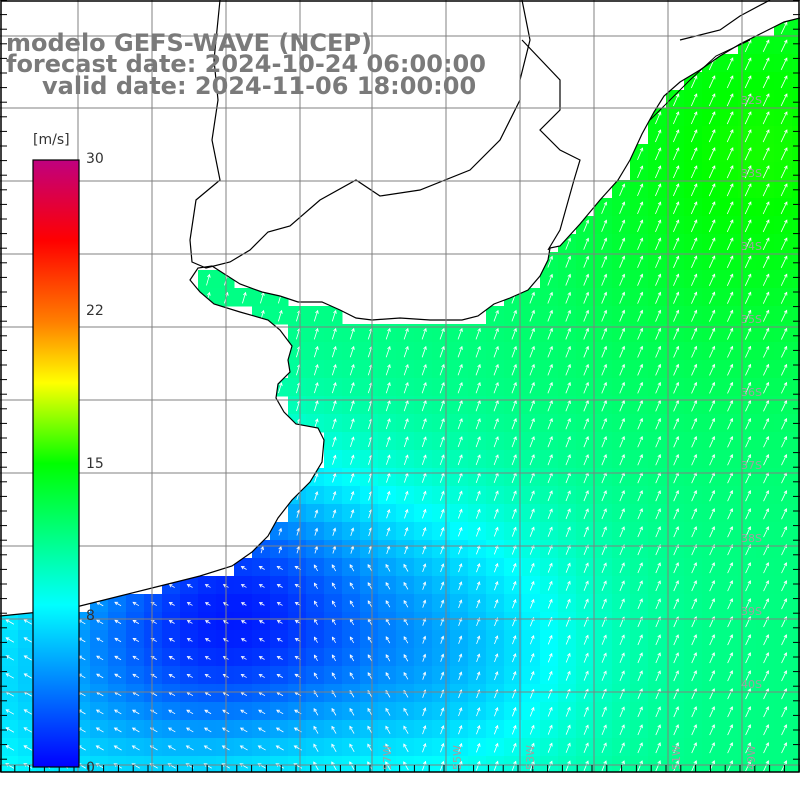 Image resolution: width=800 pixels, height=800 pixels. What do you see at coordinates (95, 311) in the screenshot?
I see `colorbar-tick-22: 22` at bounding box center [95, 311].